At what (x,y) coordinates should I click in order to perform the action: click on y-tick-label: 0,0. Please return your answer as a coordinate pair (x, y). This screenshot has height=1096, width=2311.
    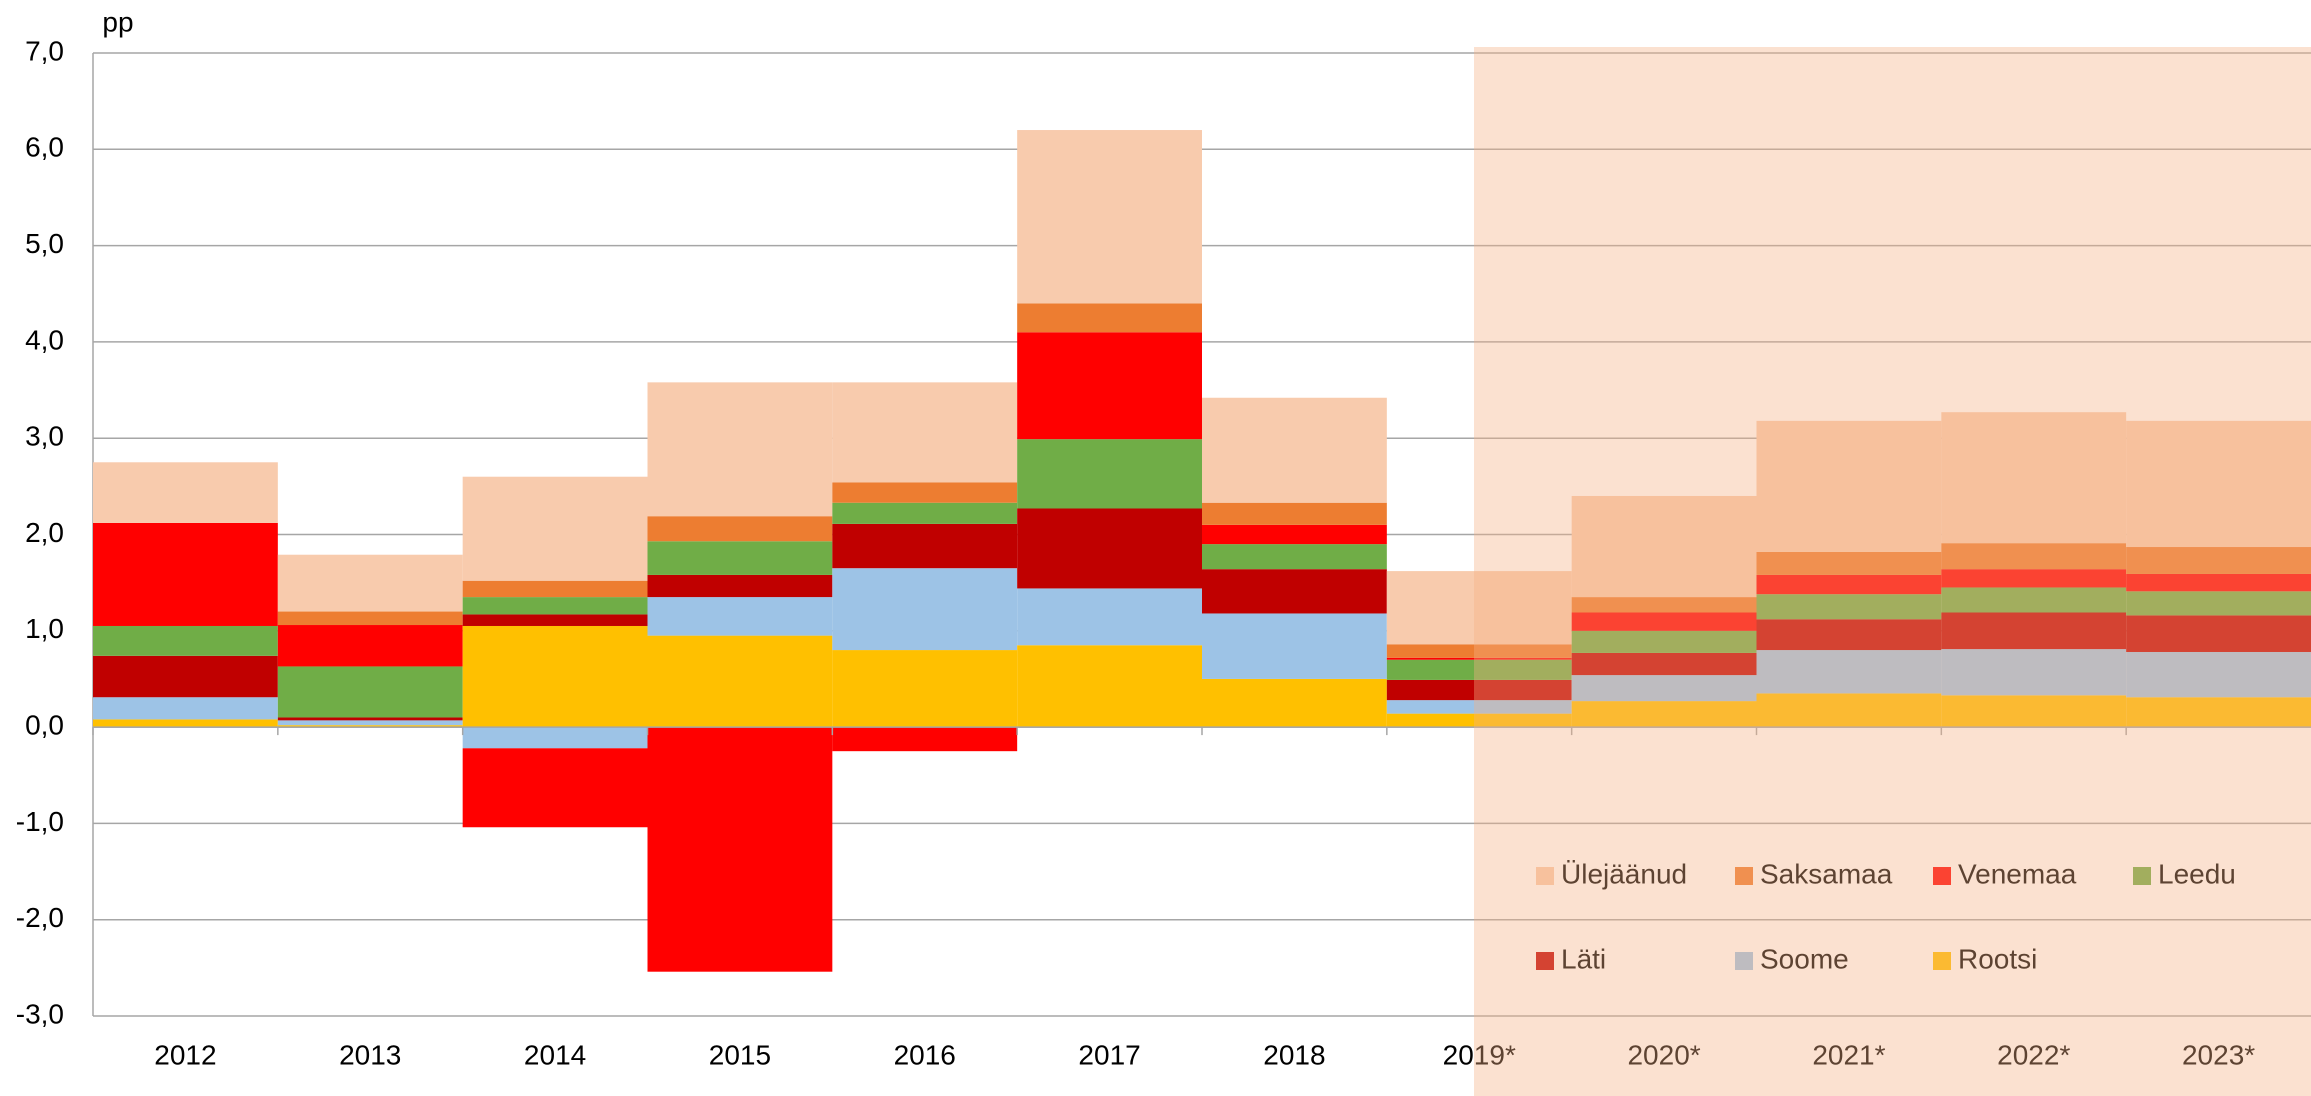
    Looking at the image, I should click on (44, 724).